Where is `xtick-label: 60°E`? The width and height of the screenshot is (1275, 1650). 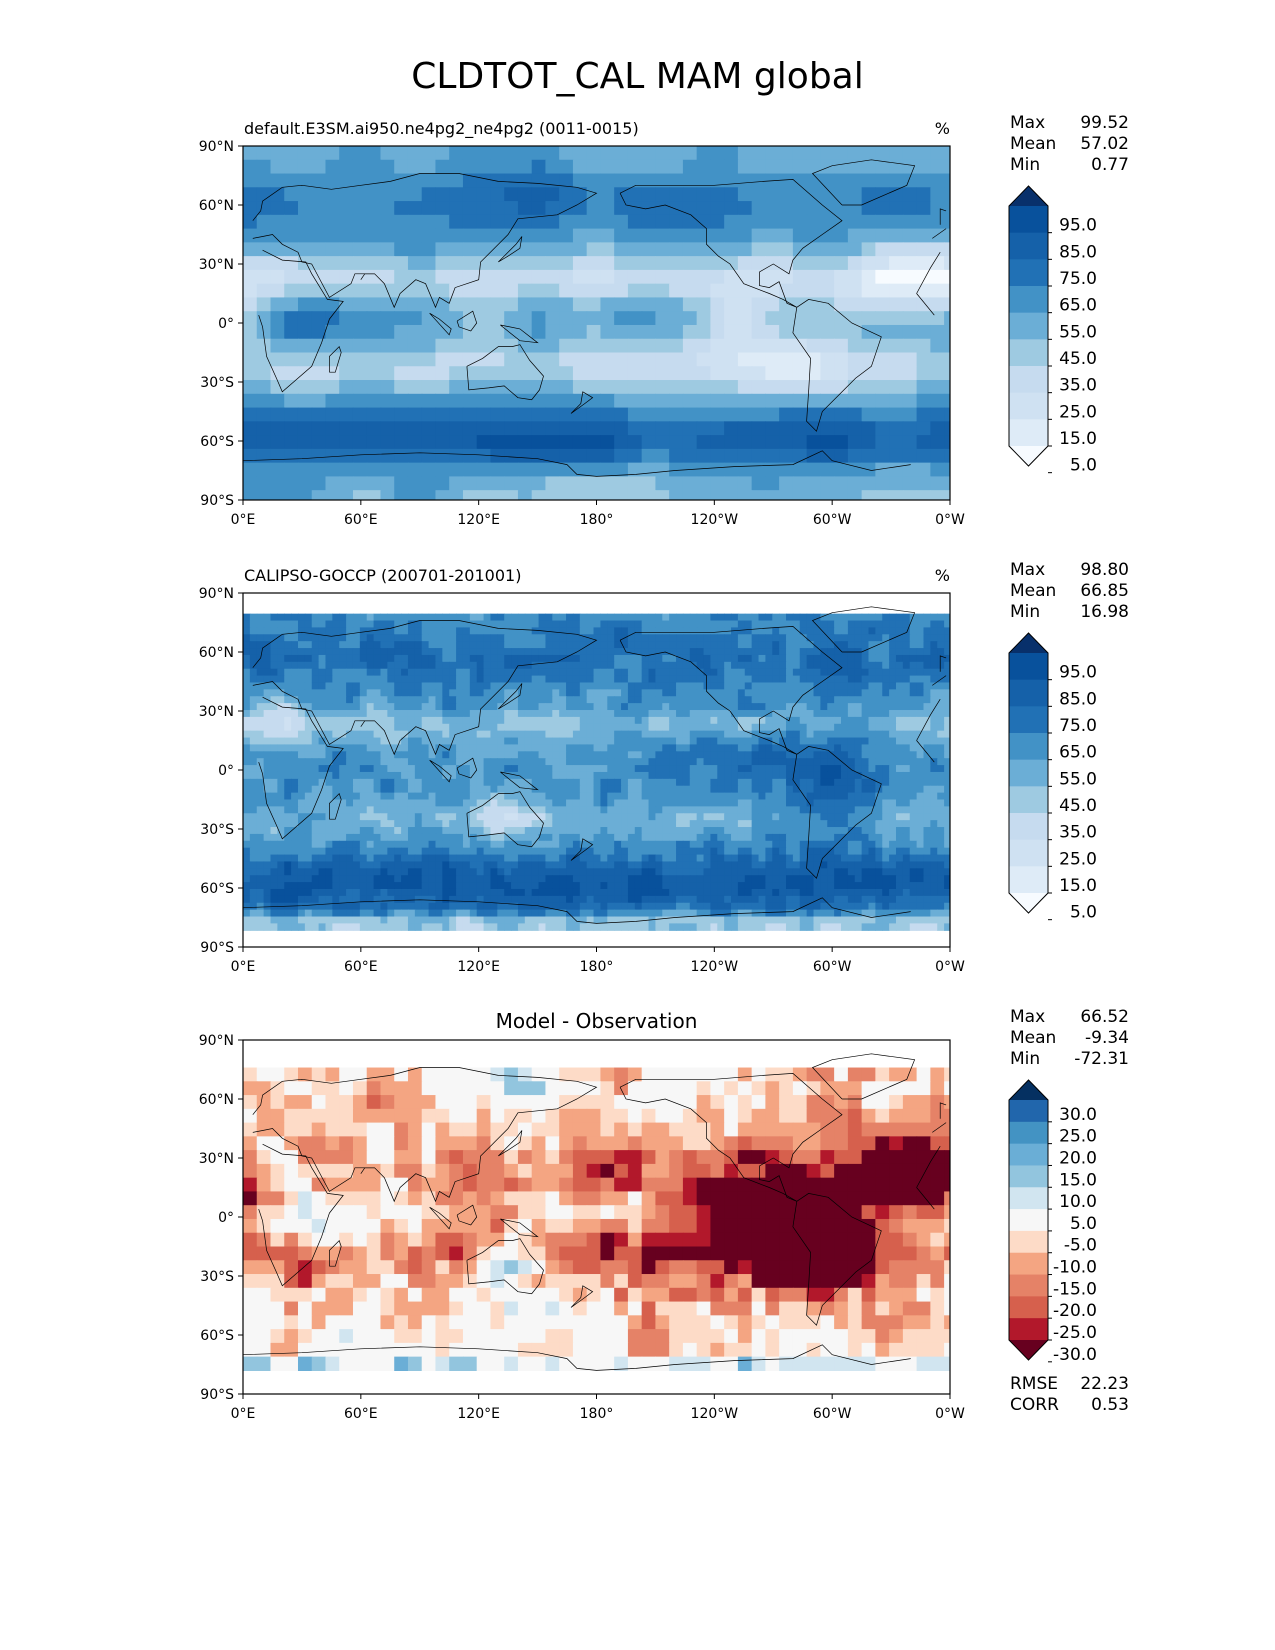 xtick-label: 60°E is located at coordinates (361, 1414).